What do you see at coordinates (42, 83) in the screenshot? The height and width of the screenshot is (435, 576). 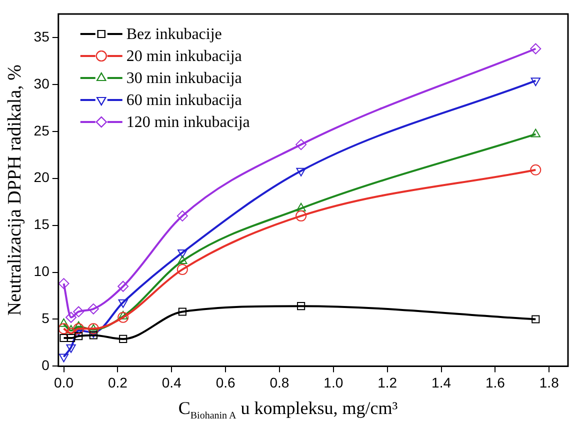 I see `y-tick-label: 30` at bounding box center [42, 83].